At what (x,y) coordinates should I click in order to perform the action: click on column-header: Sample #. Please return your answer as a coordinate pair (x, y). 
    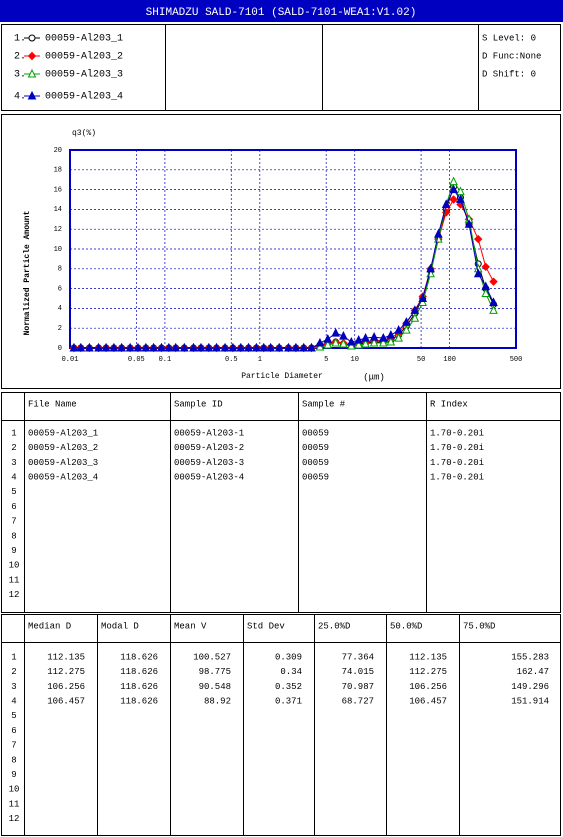
    Looking at the image, I should click on (324, 404).